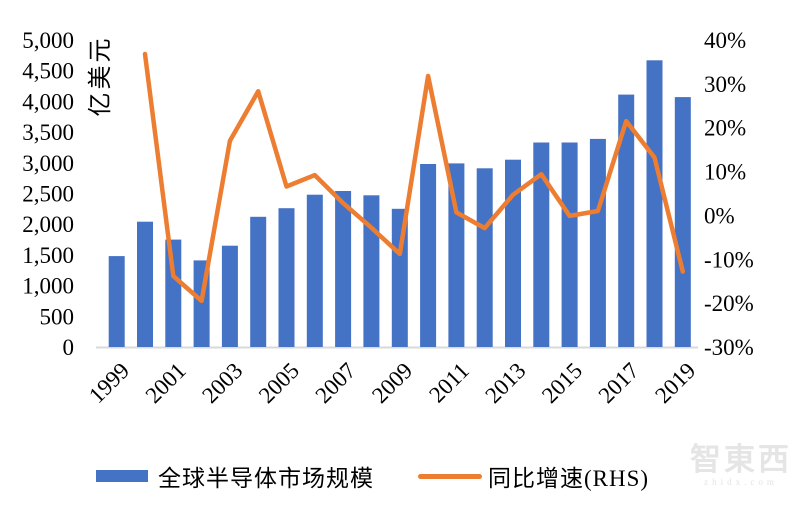 This screenshot has width=800, height=512. I want to click on x-axis-tick-label: 2017, so click(619, 383).